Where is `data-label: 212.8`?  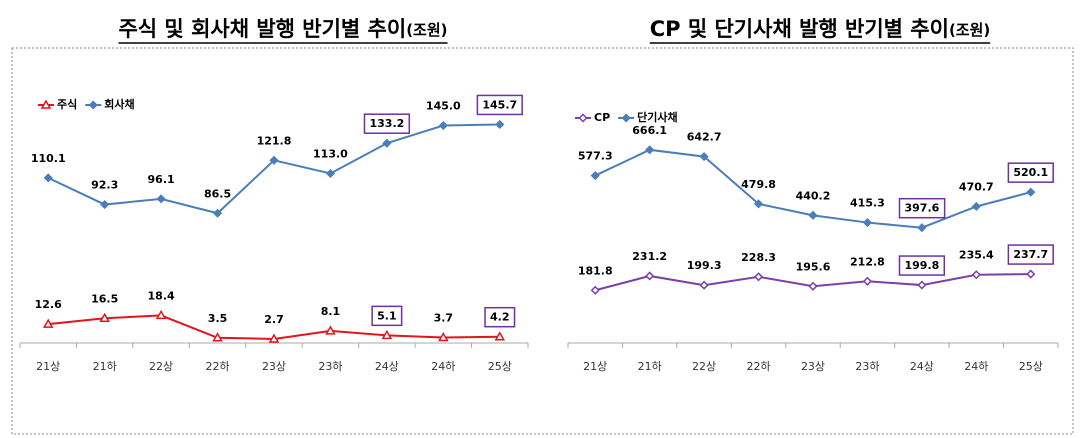
data-label: 212.8 is located at coordinates (867, 261).